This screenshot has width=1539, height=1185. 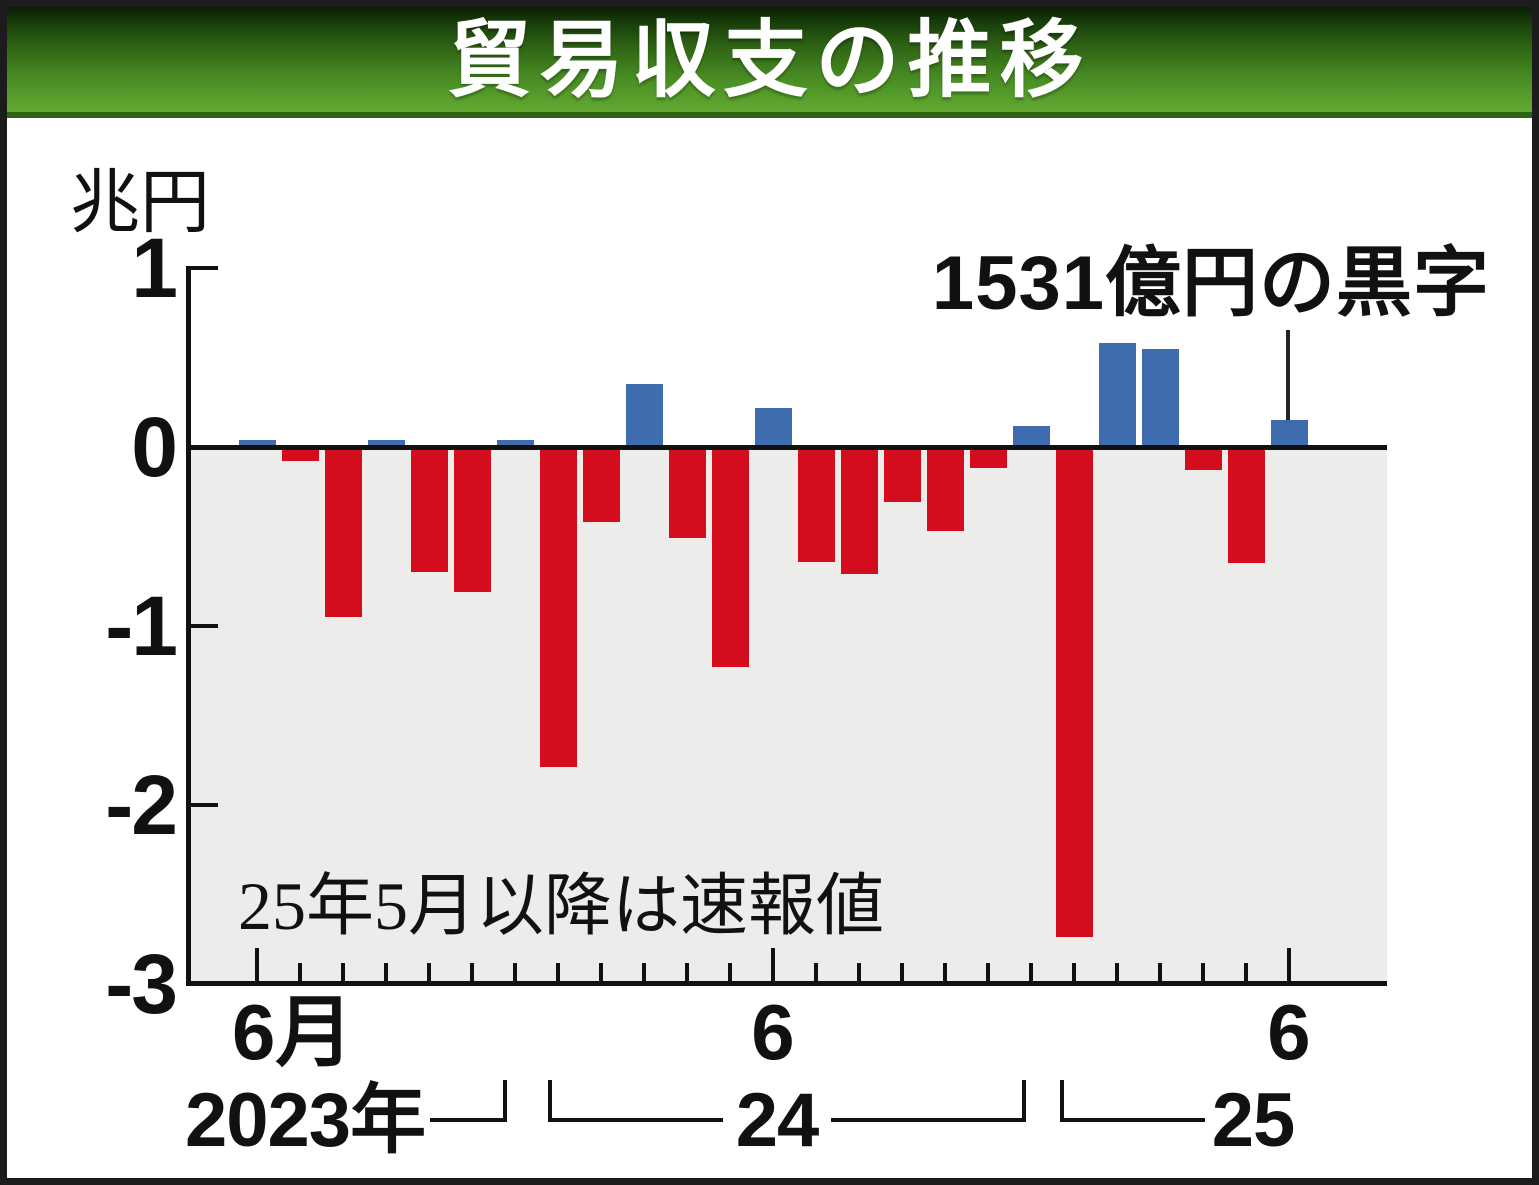 What do you see at coordinates (928, 1120) in the screenshot?
I see `year-24-bracket-line-right` at bounding box center [928, 1120].